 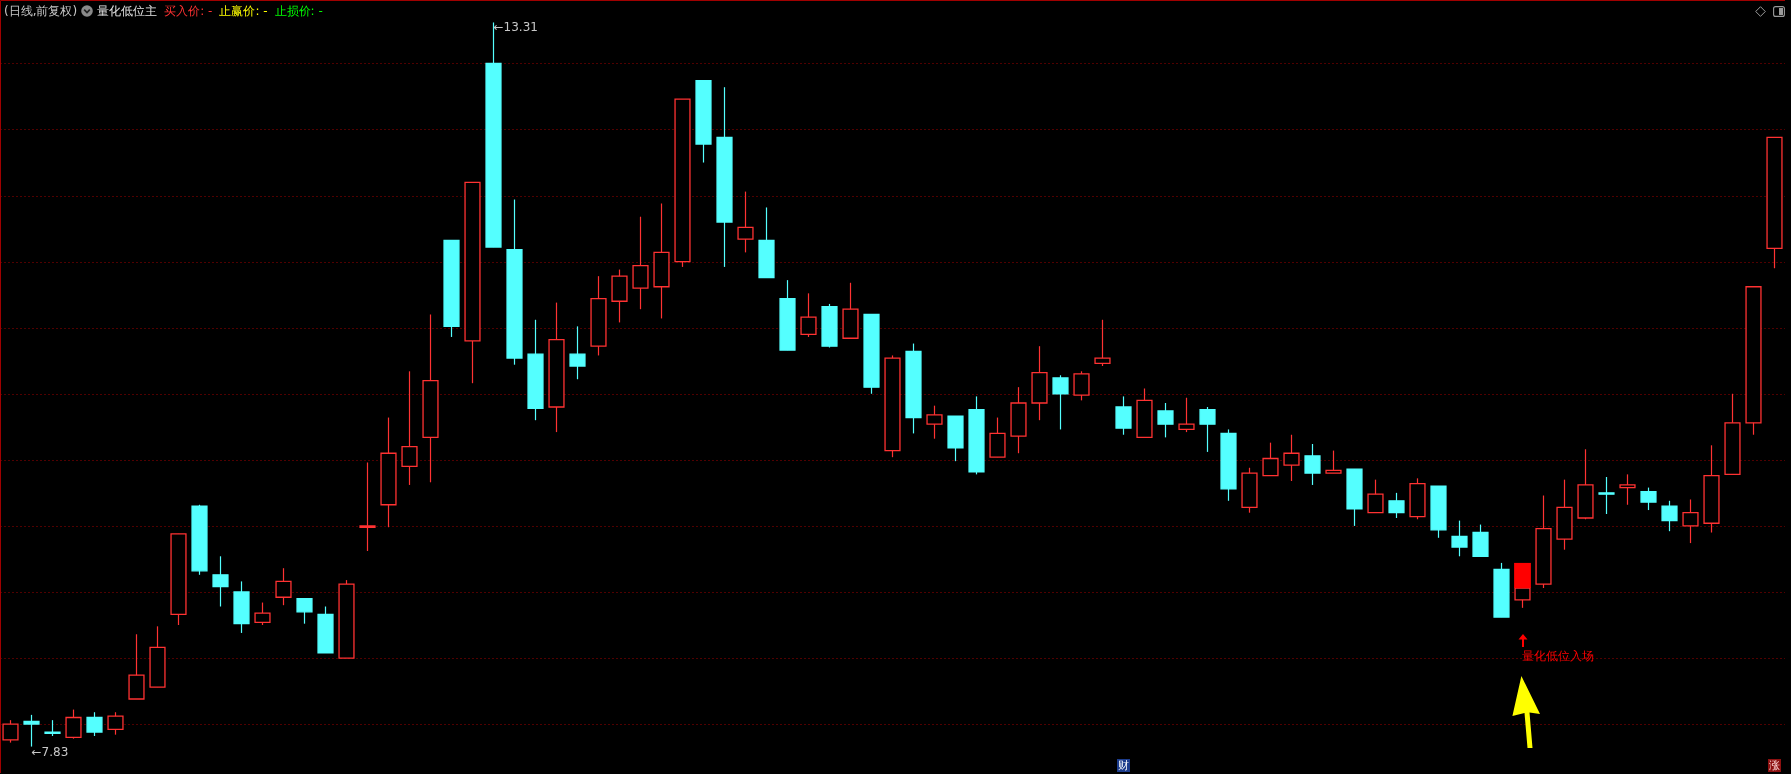 What do you see at coordinates (515, 27) in the screenshot?
I see `annotation: ←13.31` at bounding box center [515, 27].